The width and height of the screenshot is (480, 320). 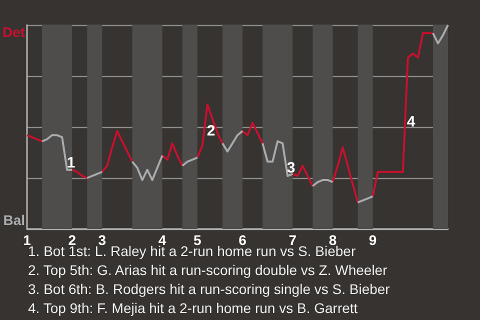 What do you see at coordinates (102, 240) in the screenshot?
I see `x-tick-label: 3` at bounding box center [102, 240].